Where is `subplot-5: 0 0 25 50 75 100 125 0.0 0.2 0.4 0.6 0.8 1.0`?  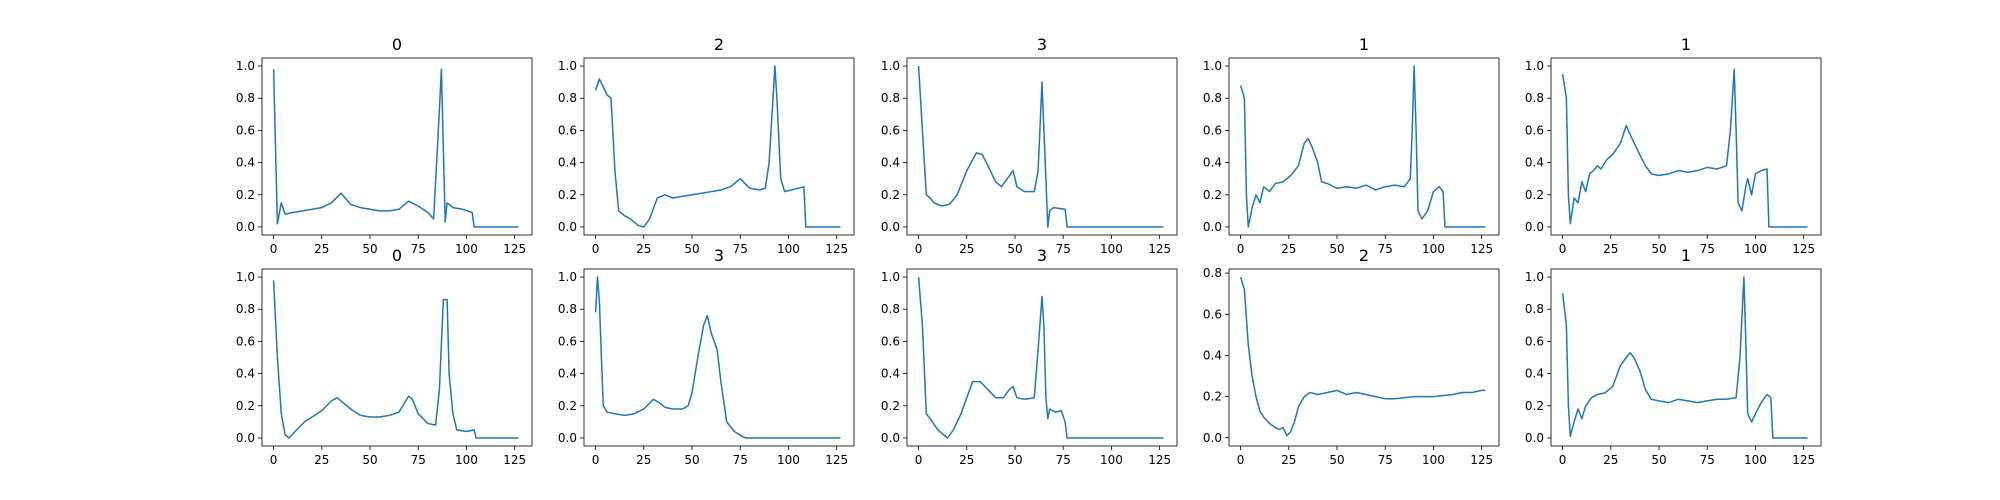 subplot-5: 0 0 25 50 75 100 125 0.0 0.2 0.4 0.6 0.8 1.0 is located at coordinates (384, 356).